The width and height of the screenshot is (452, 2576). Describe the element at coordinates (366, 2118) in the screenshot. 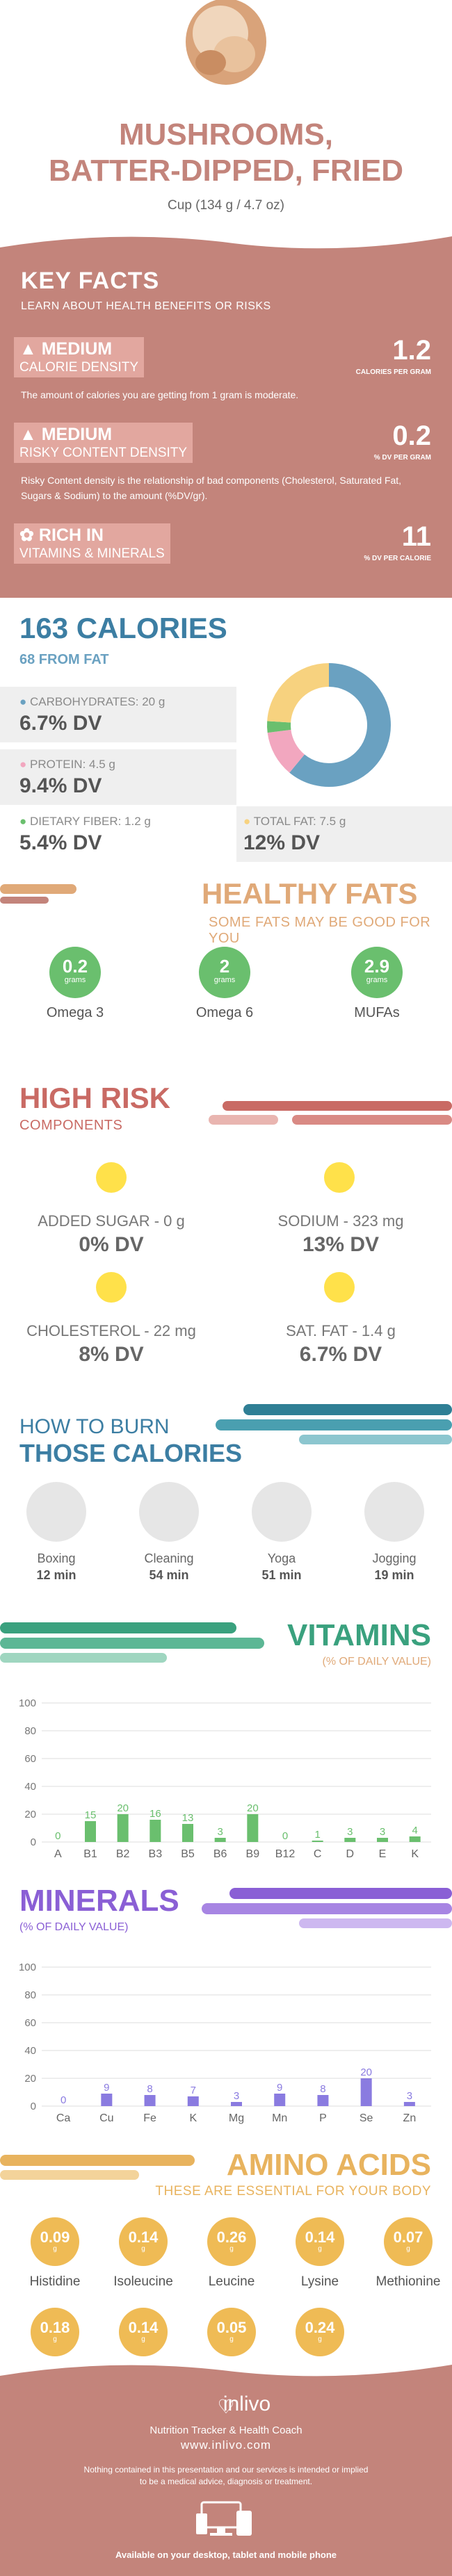

I see `mineral-label-Se: Se` at that location.